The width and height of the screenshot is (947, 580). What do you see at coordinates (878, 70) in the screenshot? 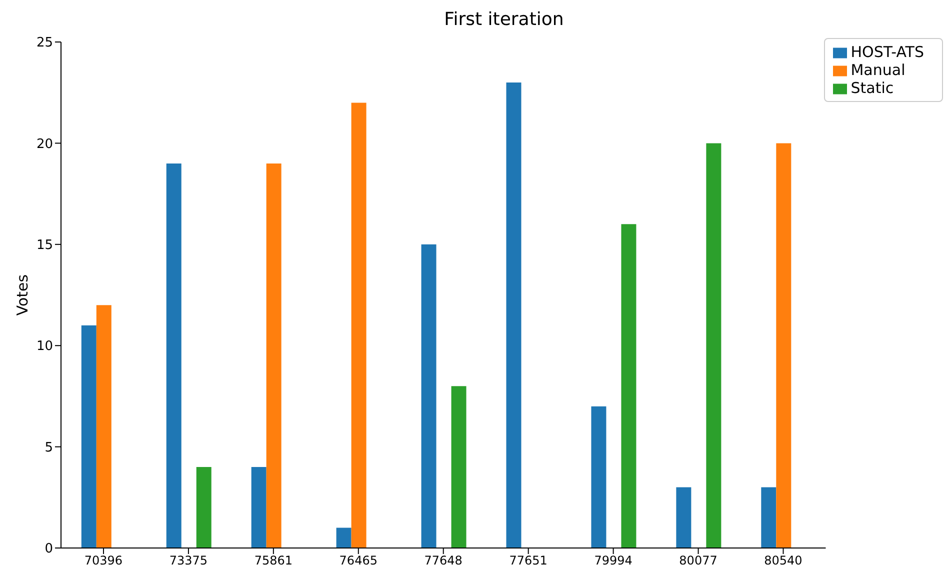
I see `legend-label: Manual` at bounding box center [878, 70].